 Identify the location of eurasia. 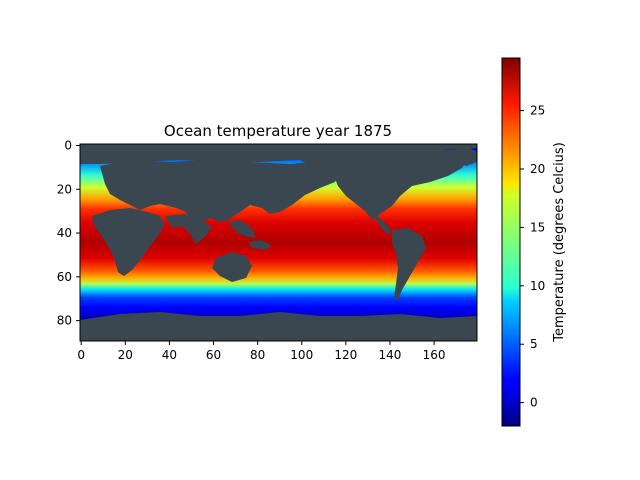
(220, 193).